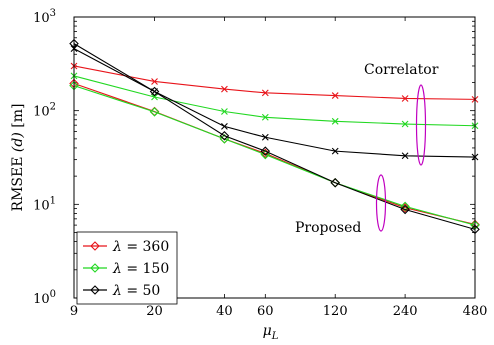  Describe the element at coordinates (18, 142) in the screenshot. I see `y-axis-label-math: (d)` at that location.